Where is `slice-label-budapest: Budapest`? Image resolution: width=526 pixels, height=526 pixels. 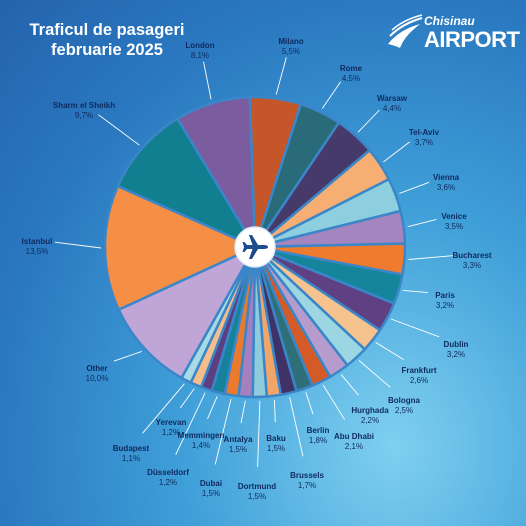 slice-label-budapest: Budapest is located at coordinates (131, 448).